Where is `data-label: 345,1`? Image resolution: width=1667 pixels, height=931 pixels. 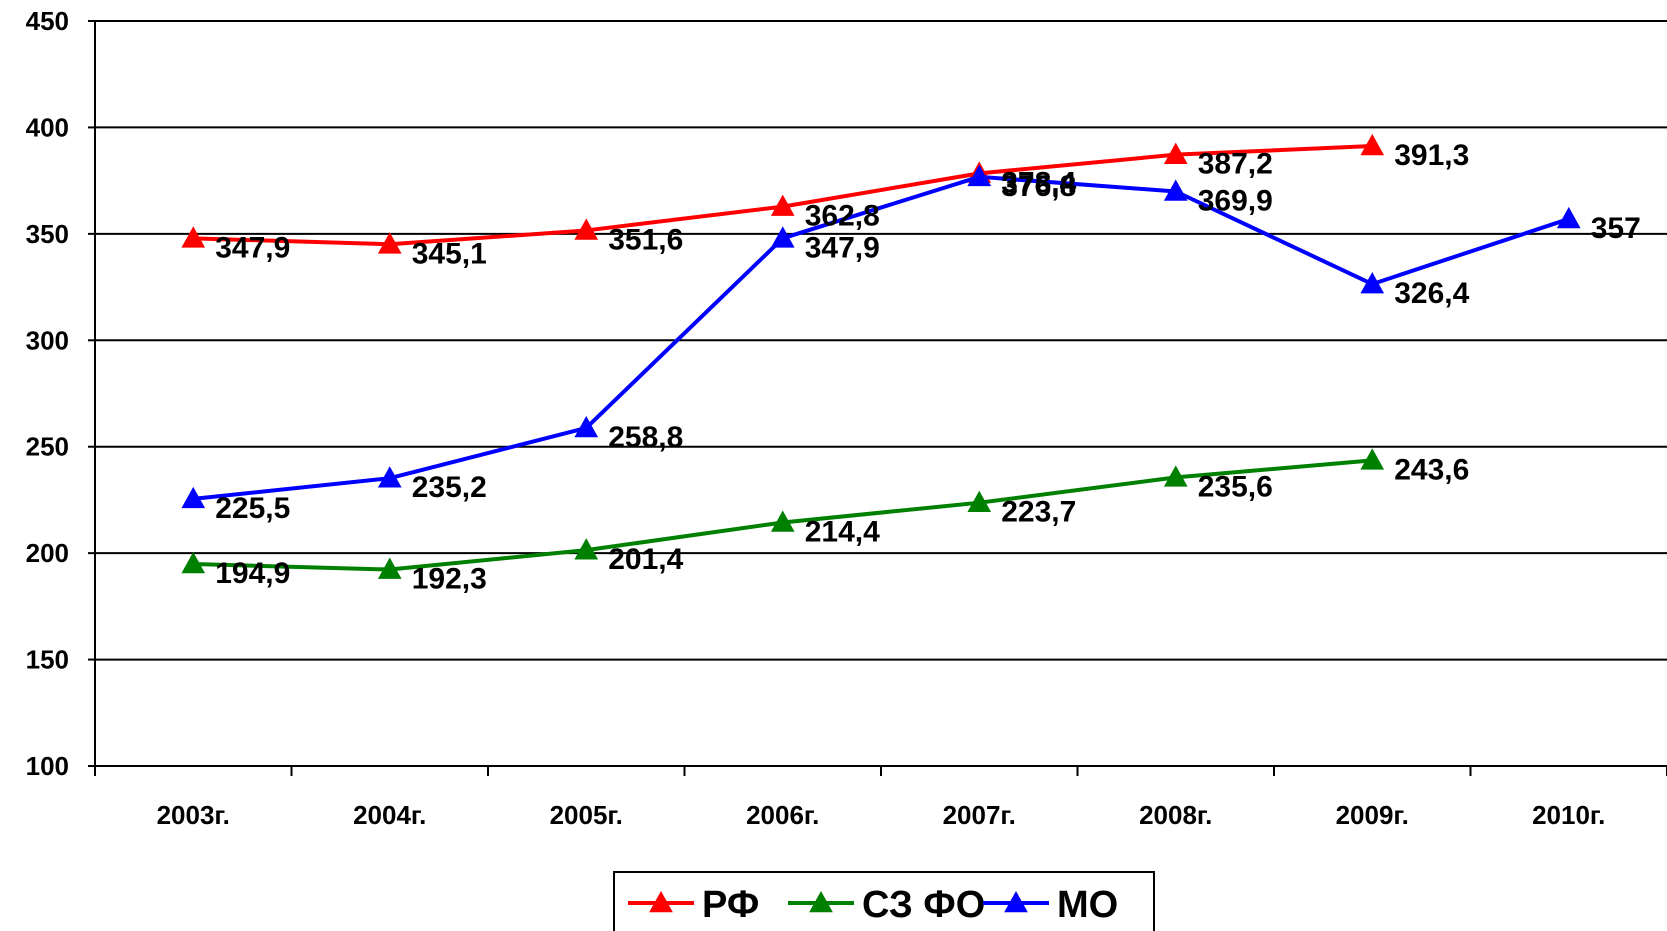 data-label: 345,1 is located at coordinates (449, 253).